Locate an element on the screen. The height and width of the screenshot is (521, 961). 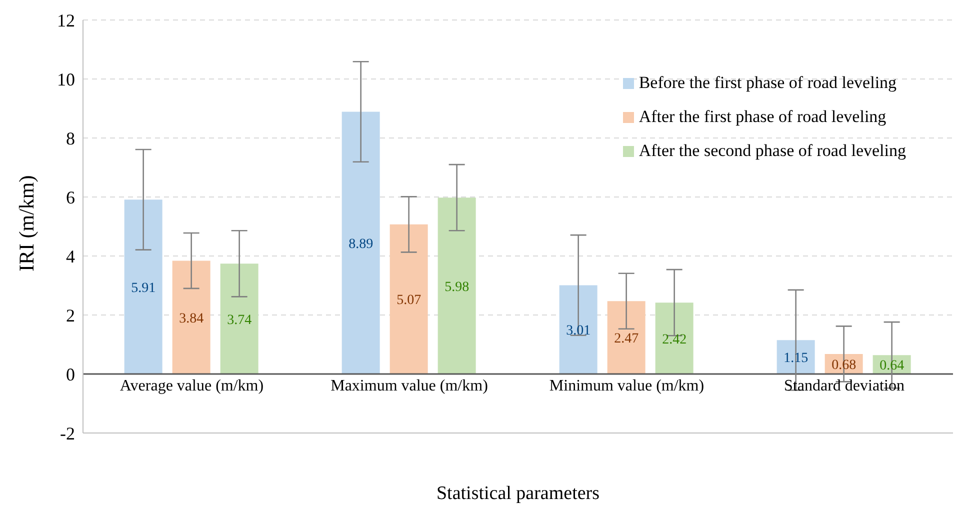
x-tick-label: Average value (m/km) is located at coordinates (192, 385).